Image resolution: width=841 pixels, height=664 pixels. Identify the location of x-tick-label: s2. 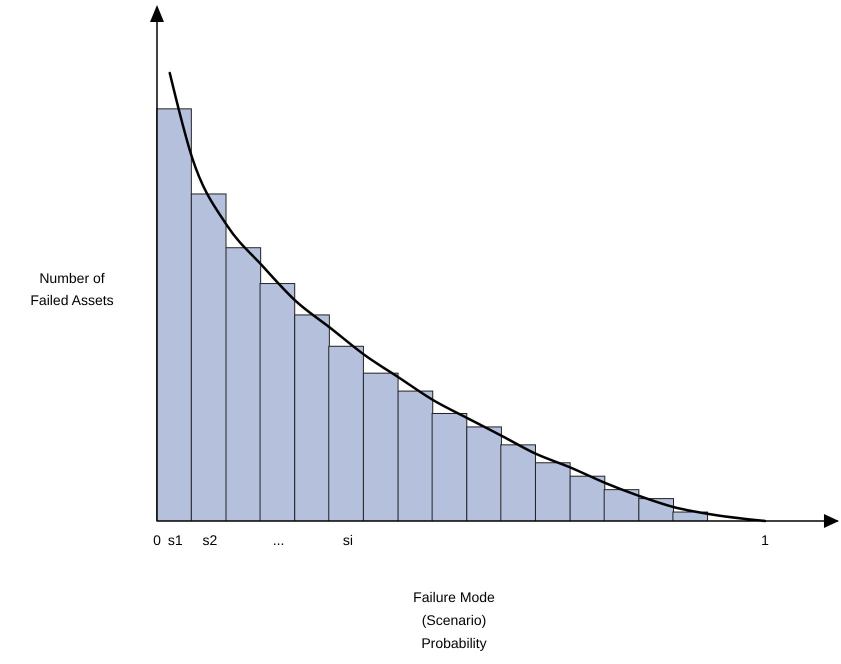
(210, 540).